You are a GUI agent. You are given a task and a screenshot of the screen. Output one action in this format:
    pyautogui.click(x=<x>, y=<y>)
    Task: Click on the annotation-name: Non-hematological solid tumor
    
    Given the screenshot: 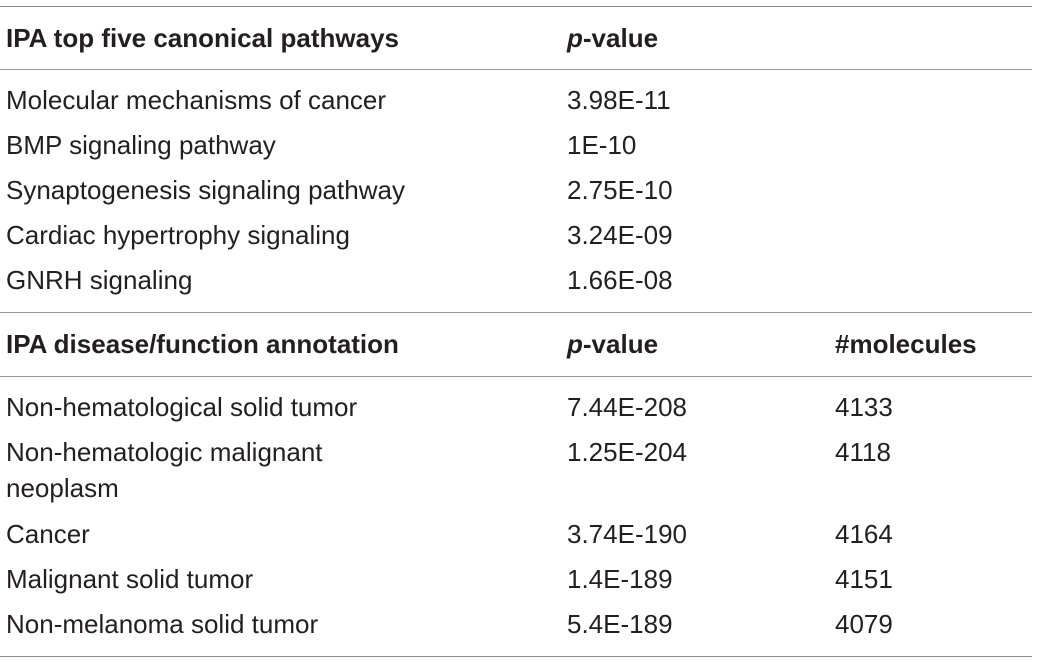 What is the action you would take?
    pyautogui.click(x=182, y=407)
    